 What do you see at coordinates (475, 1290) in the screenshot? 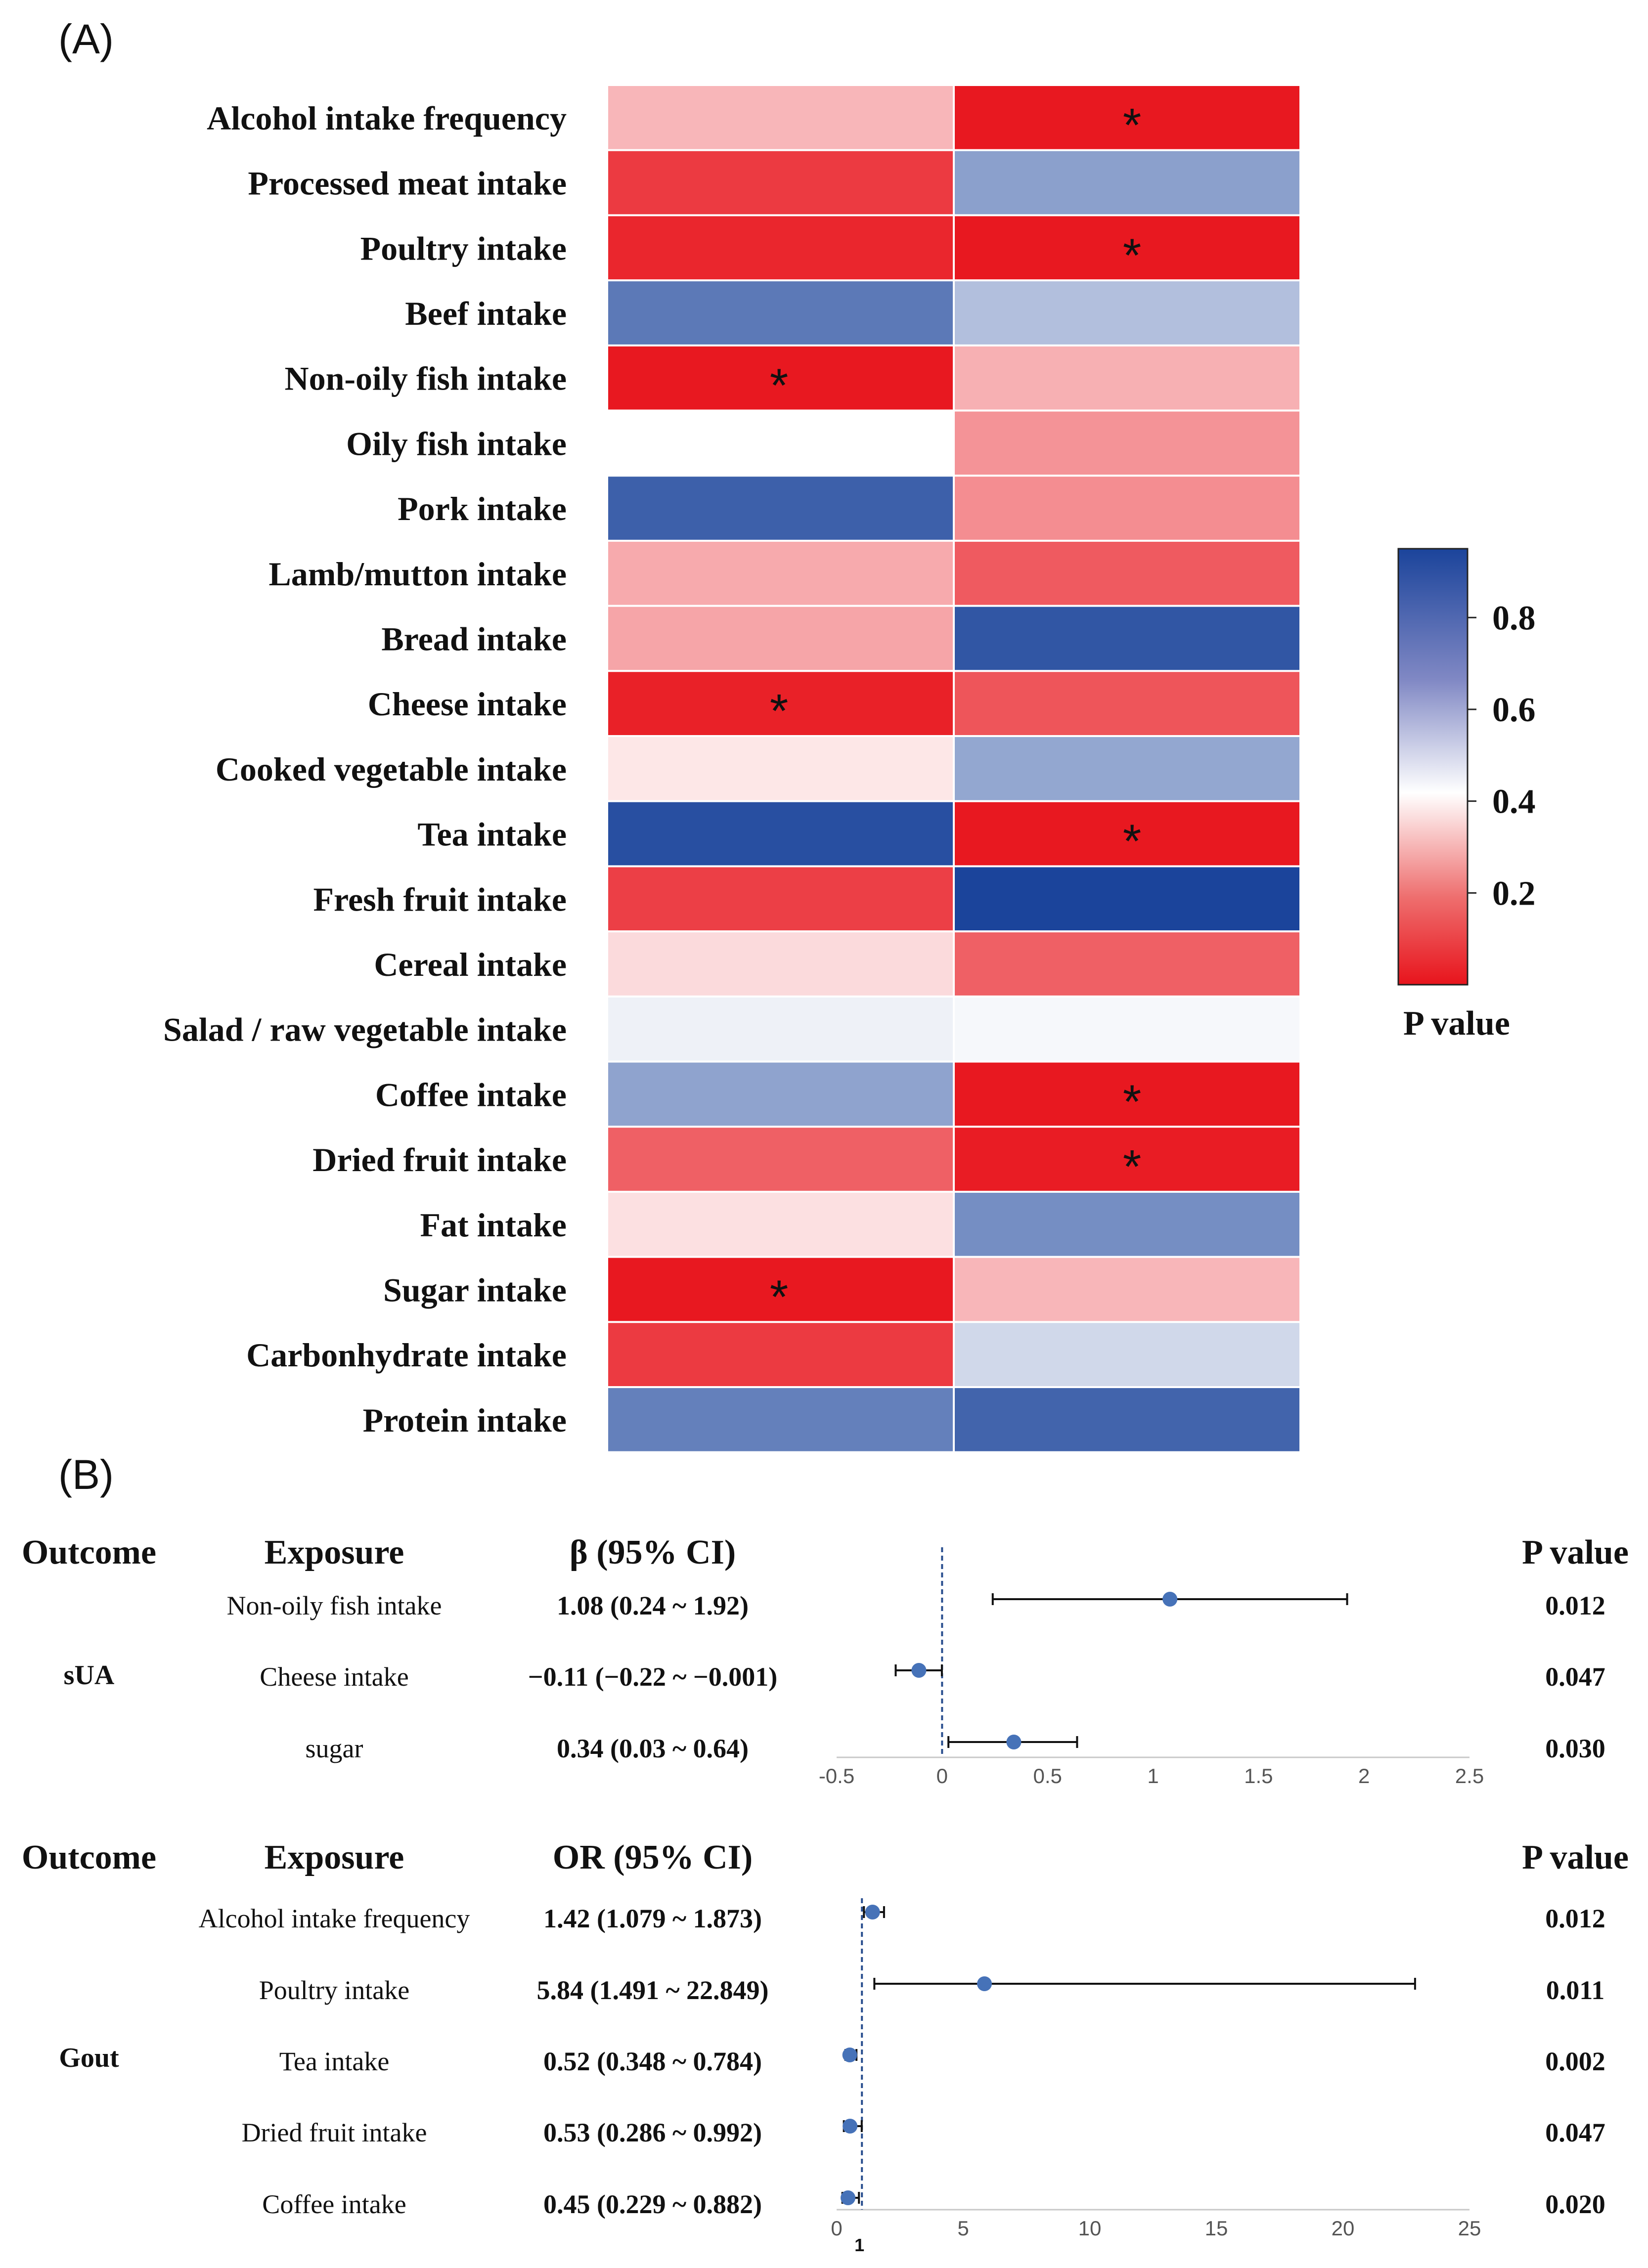
I see `heatmap-row-label: Sugar intake` at bounding box center [475, 1290].